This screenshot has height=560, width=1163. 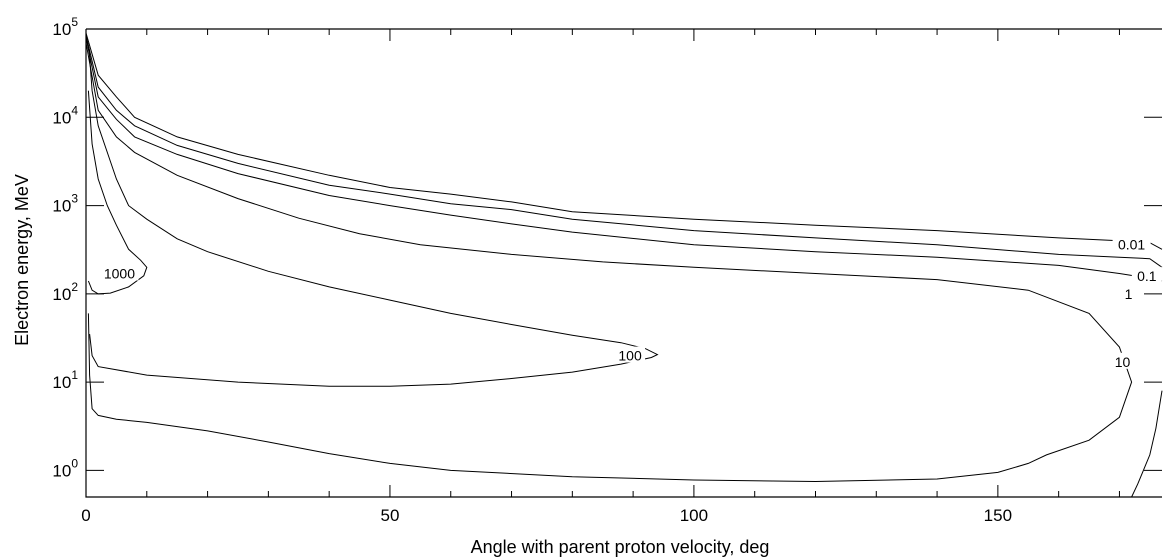 What do you see at coordinates (694, 515) in the screenshot?
I see `x-tick-label: 100` at bounding box center [694, 515].